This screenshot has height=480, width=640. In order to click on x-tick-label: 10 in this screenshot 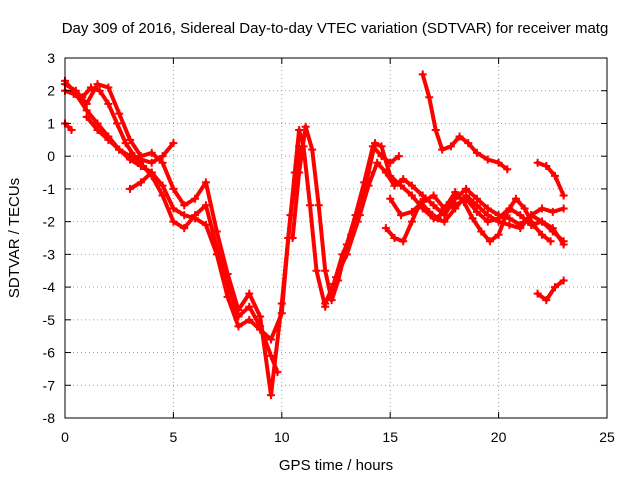, I will do `click(282, 437)`.